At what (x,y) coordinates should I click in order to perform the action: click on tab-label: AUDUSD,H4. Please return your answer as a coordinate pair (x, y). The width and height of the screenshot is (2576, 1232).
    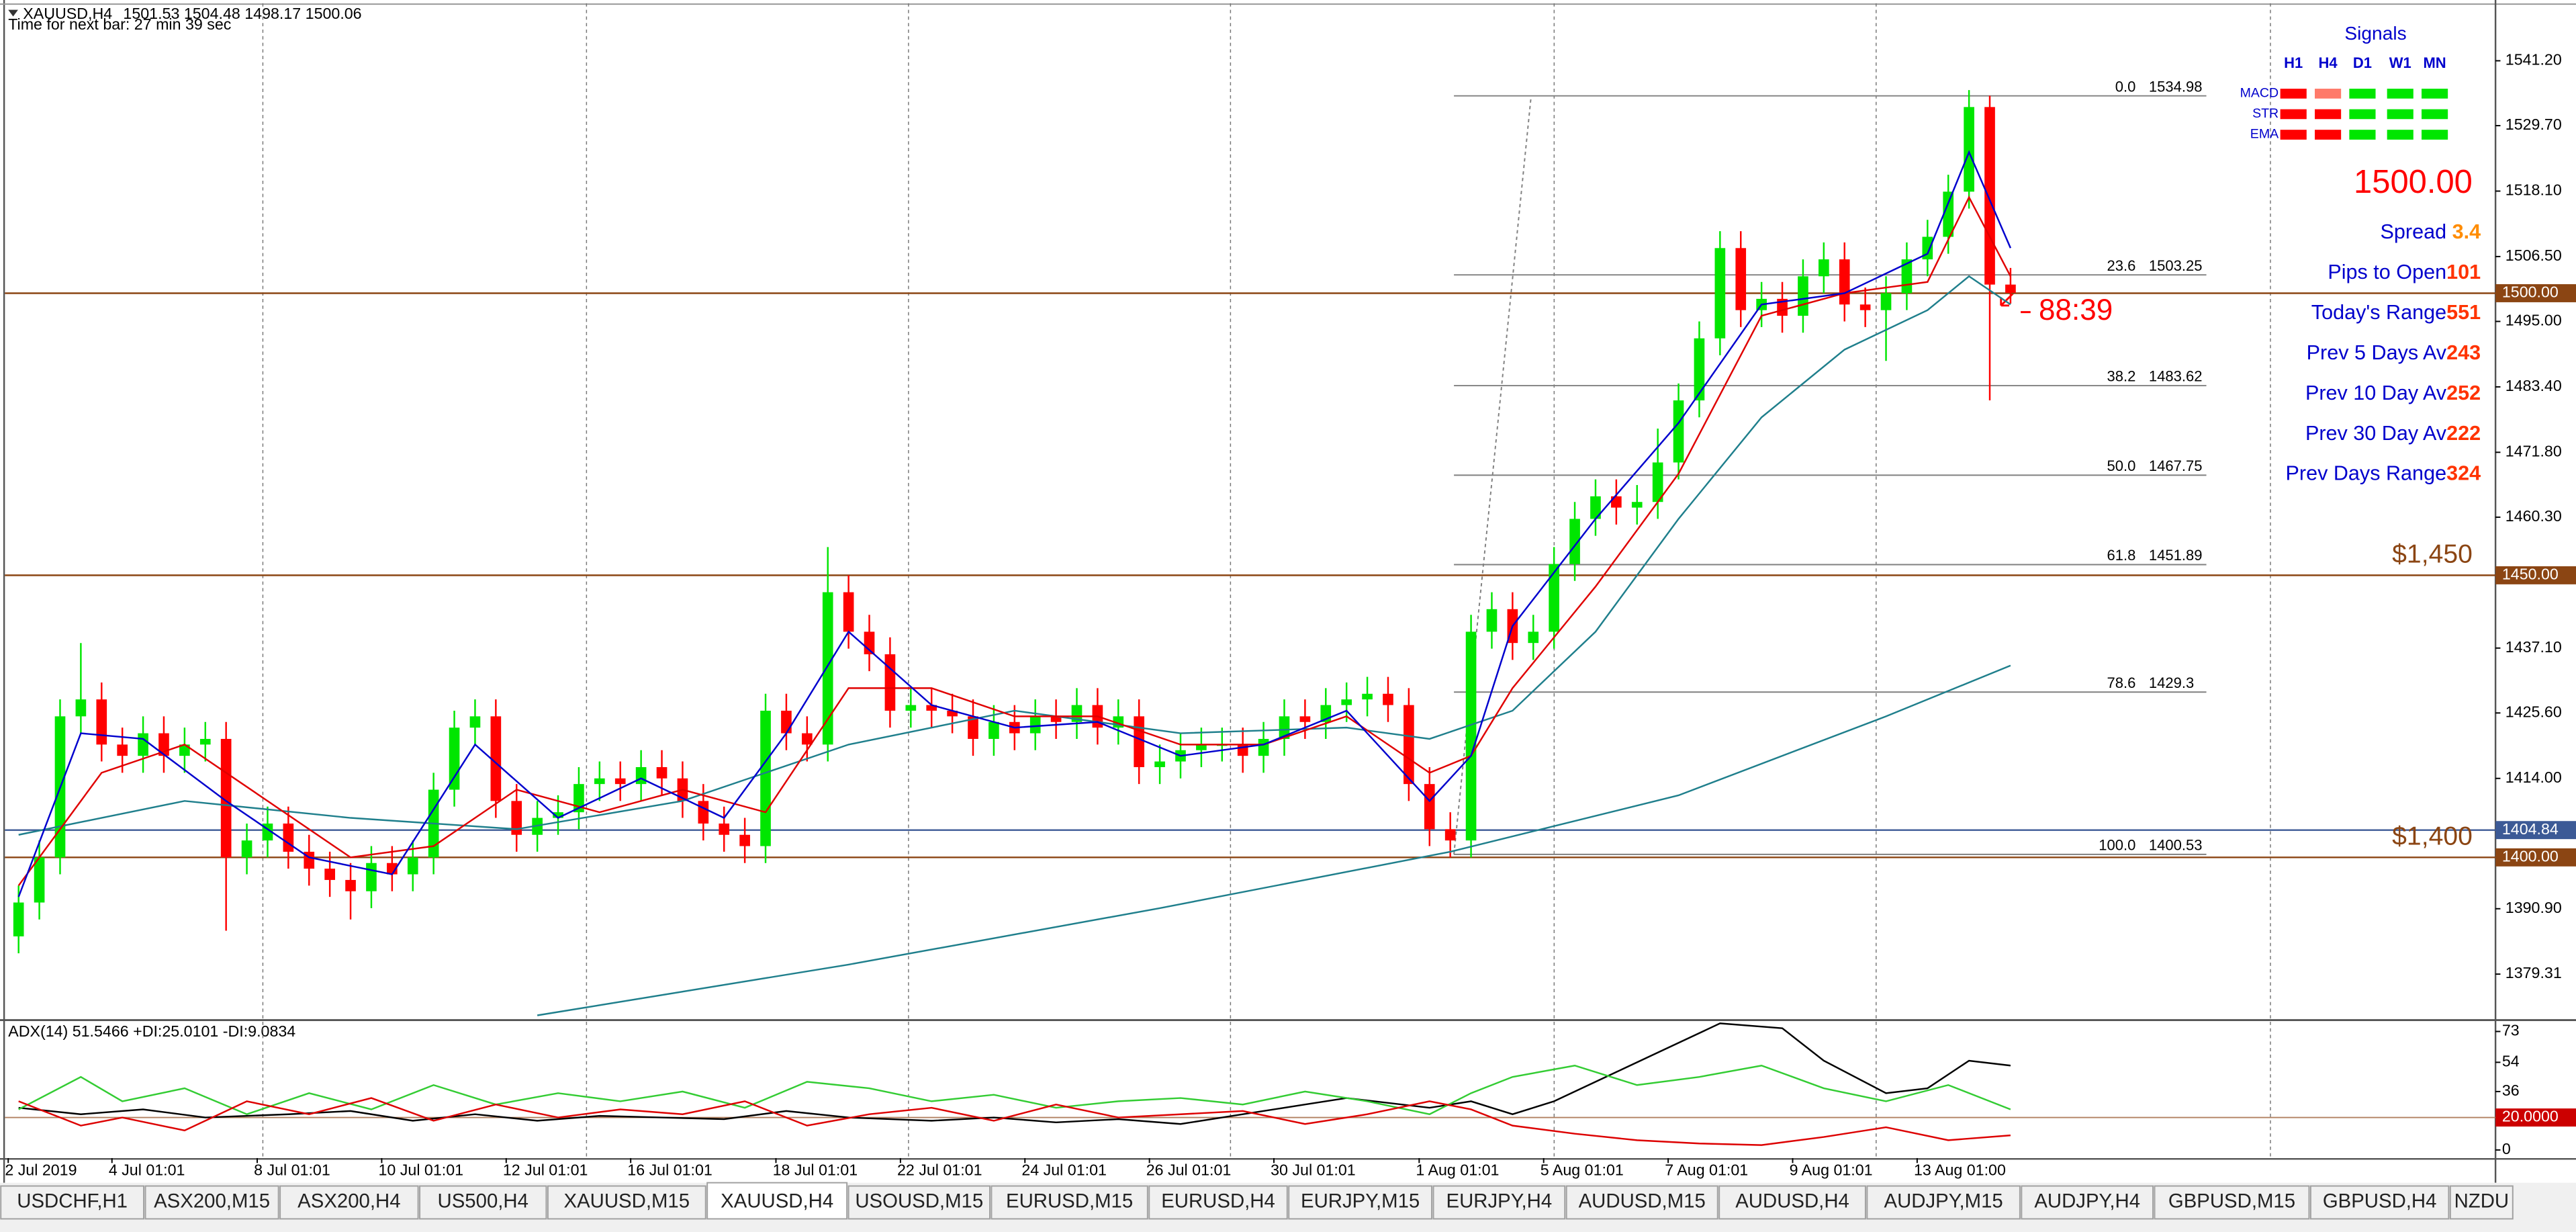
    Looking at the image, I should click on (1792, 1201).